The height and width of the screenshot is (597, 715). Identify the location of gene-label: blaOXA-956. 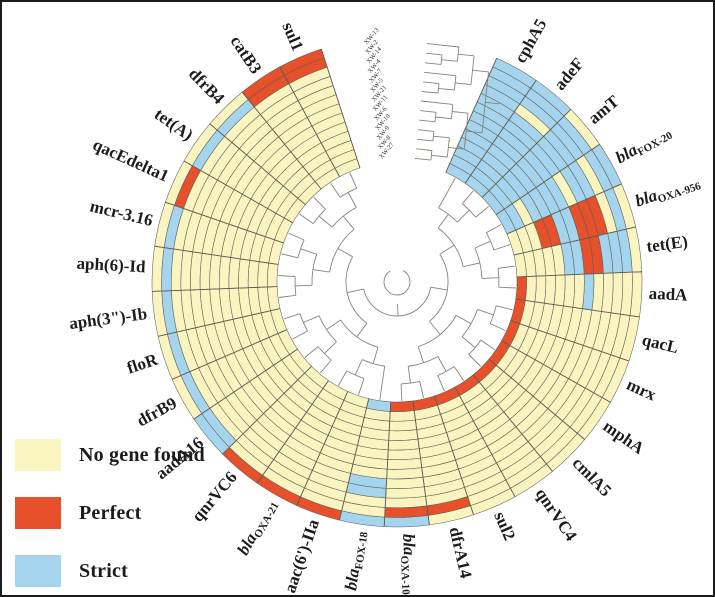
(668, 191).